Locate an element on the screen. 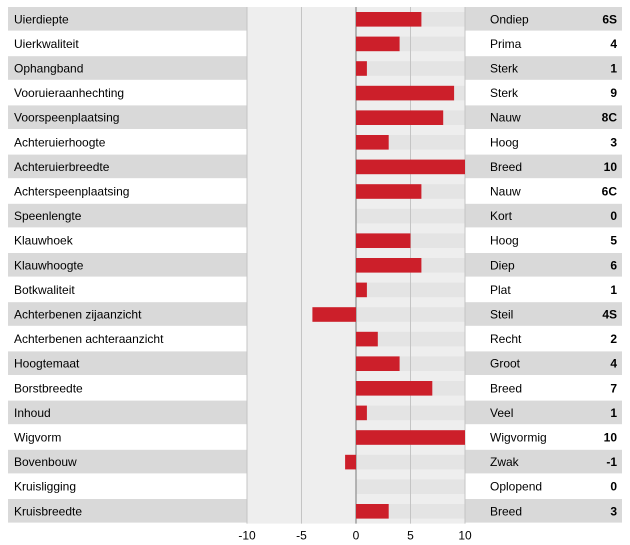 The height and width of the screenshot is (545, 630). trait-score: -1 is located at coordinates (611, 462).